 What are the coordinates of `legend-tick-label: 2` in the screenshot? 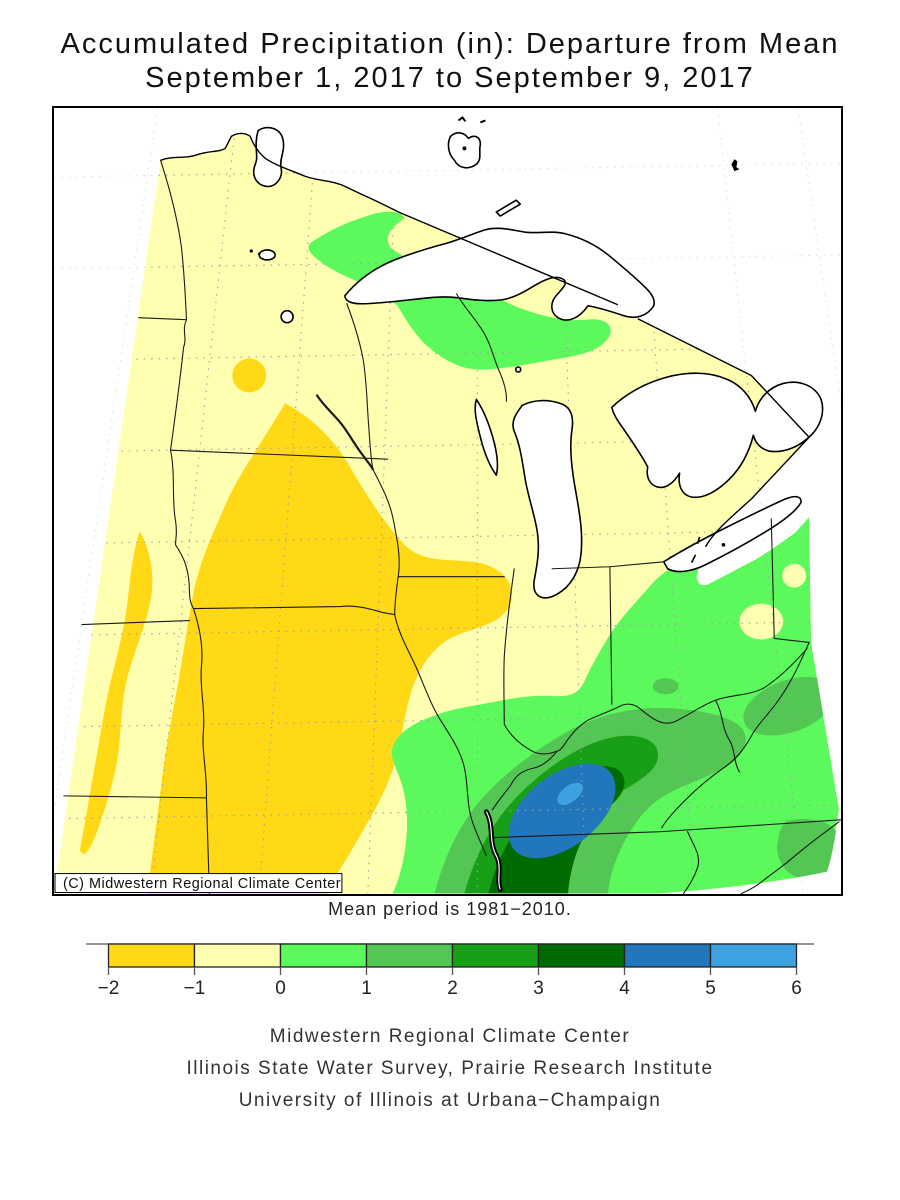 It's located at (452, 988).